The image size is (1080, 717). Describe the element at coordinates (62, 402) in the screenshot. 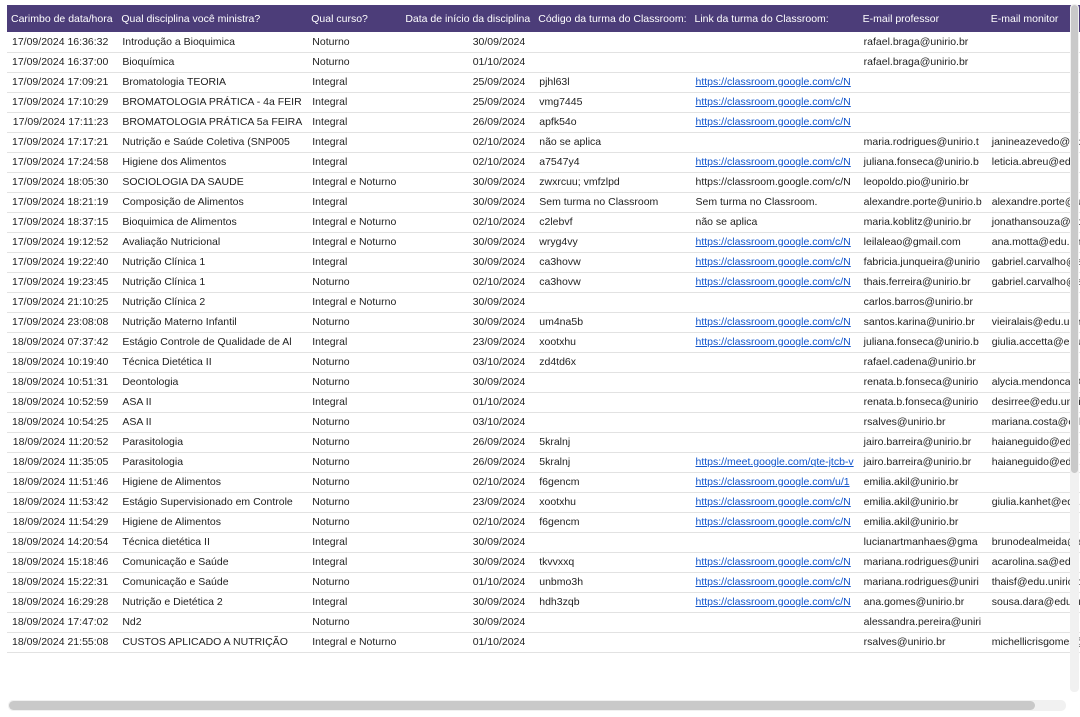

I see `table-cell: 18/09/2024 10:52:59` at that location.